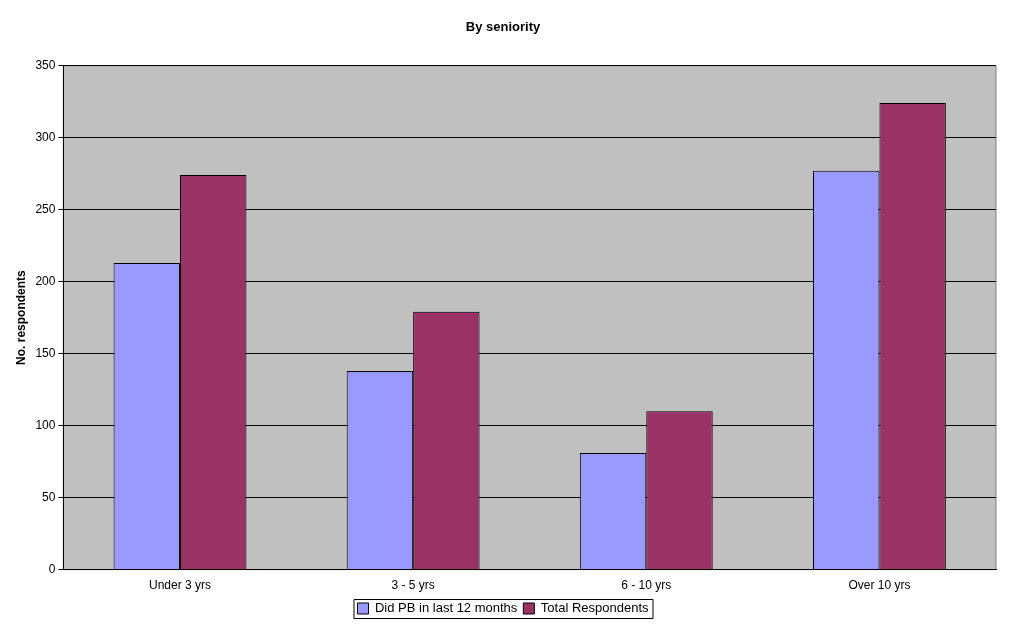  What do you see at coordinates (595, 608) in the screenshot?
I see `legend-label: Total Respondents` at bounding box center [595, 608].